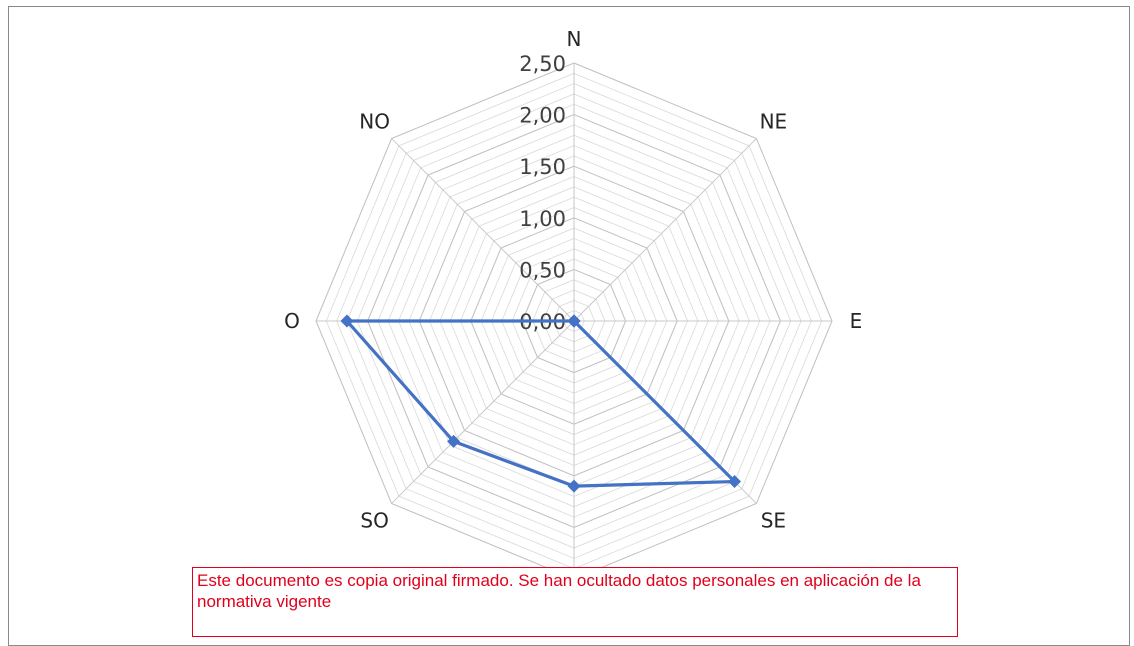 This screenshot has height=646, width=1134. Describe the element at coordinates (454, 441) in the screenshot. I see `data-point-so` at that location.